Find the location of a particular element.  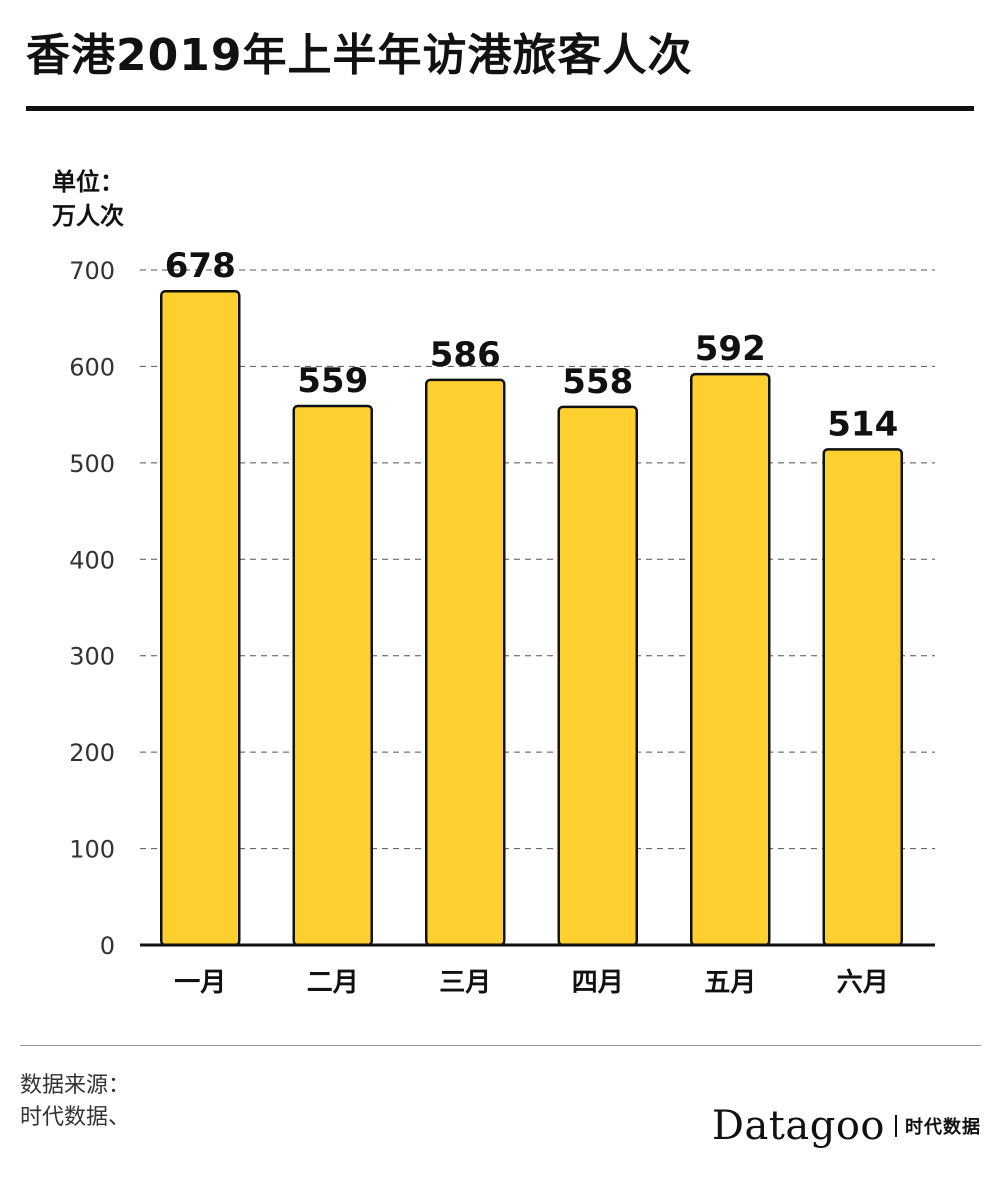

y-tick-label: 0 is located at coordinates (107, 946).